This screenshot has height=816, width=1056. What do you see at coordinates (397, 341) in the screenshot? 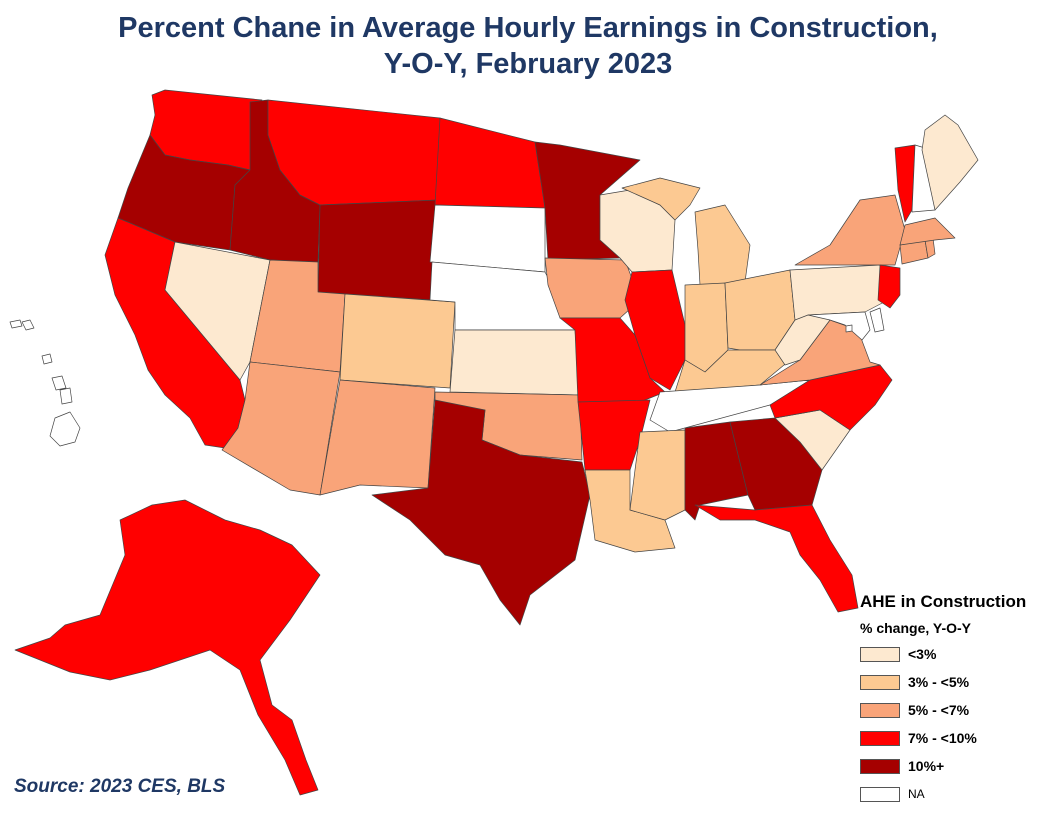
I see `state-CO` at bounding box center [397, 341].